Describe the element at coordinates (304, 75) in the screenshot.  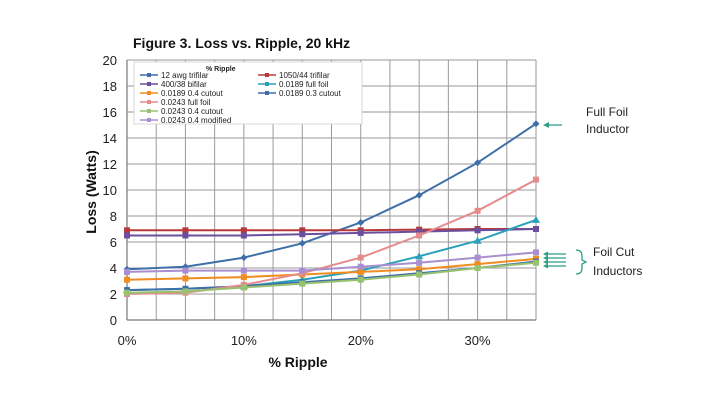
I see `legend-label: 1050/44 trifilar` at that location.